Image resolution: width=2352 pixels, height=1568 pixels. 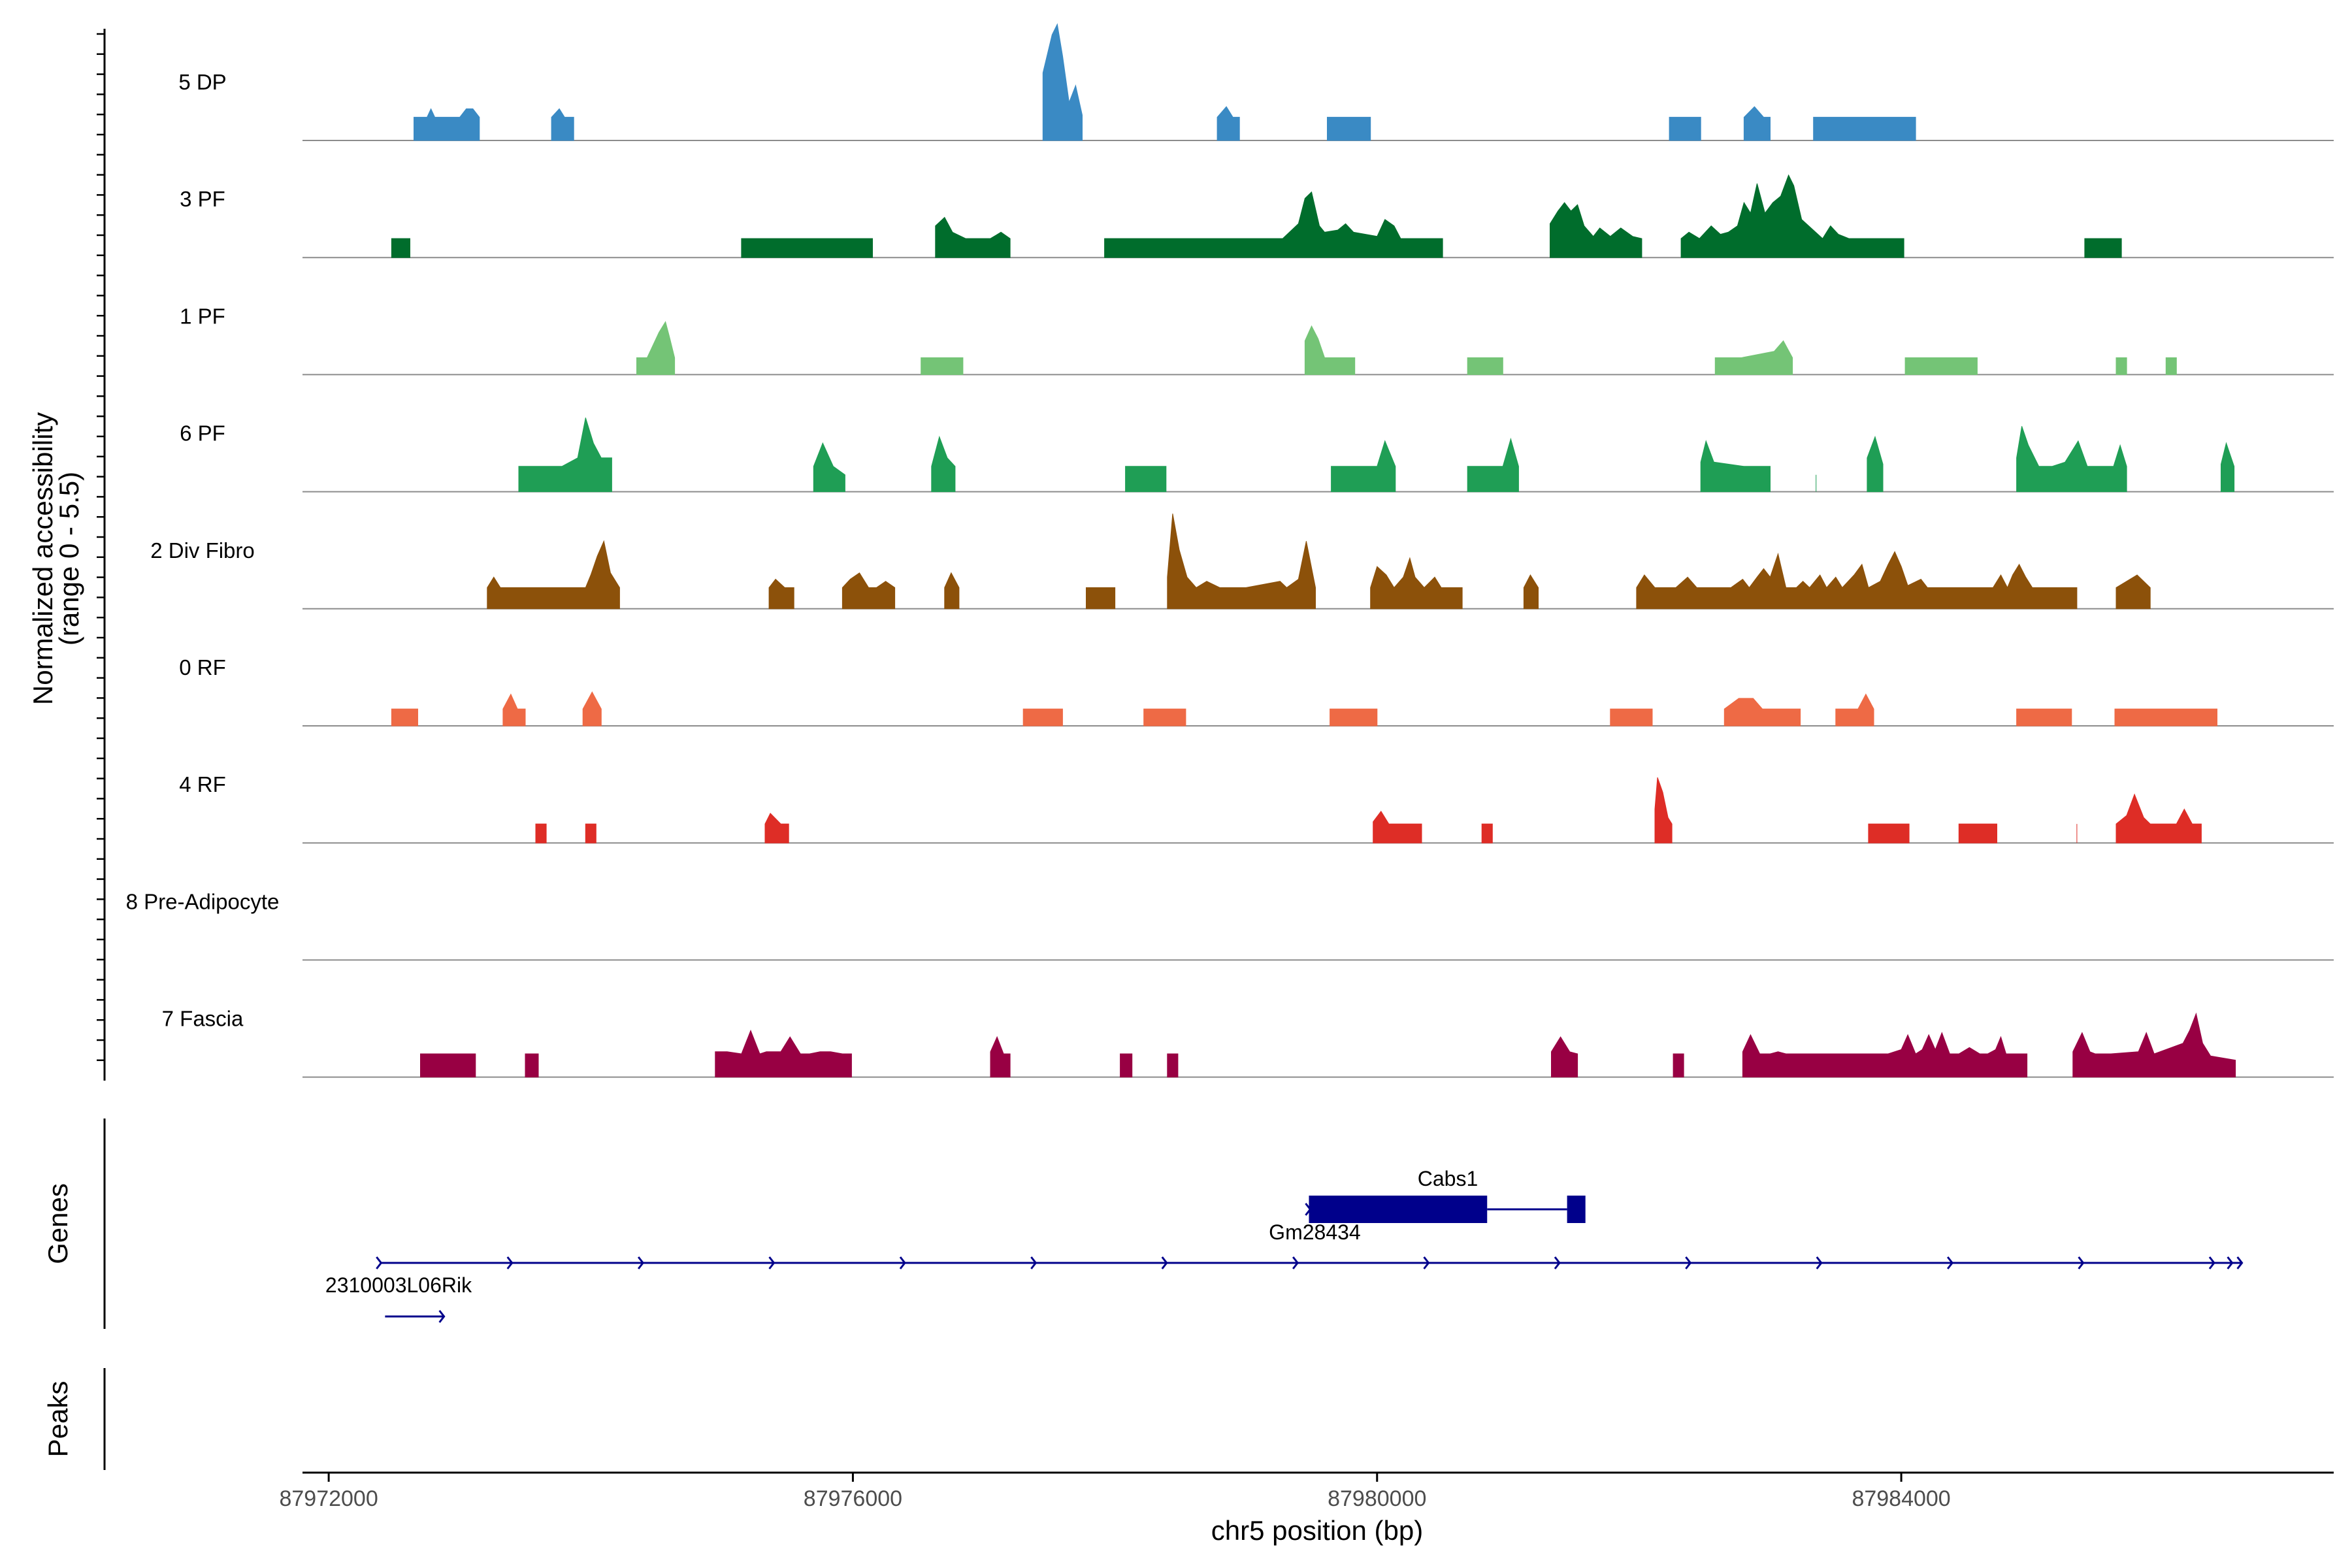 I want to click on gene-label-Gm28434: Gm28434, so click(x=1315, y=1232).